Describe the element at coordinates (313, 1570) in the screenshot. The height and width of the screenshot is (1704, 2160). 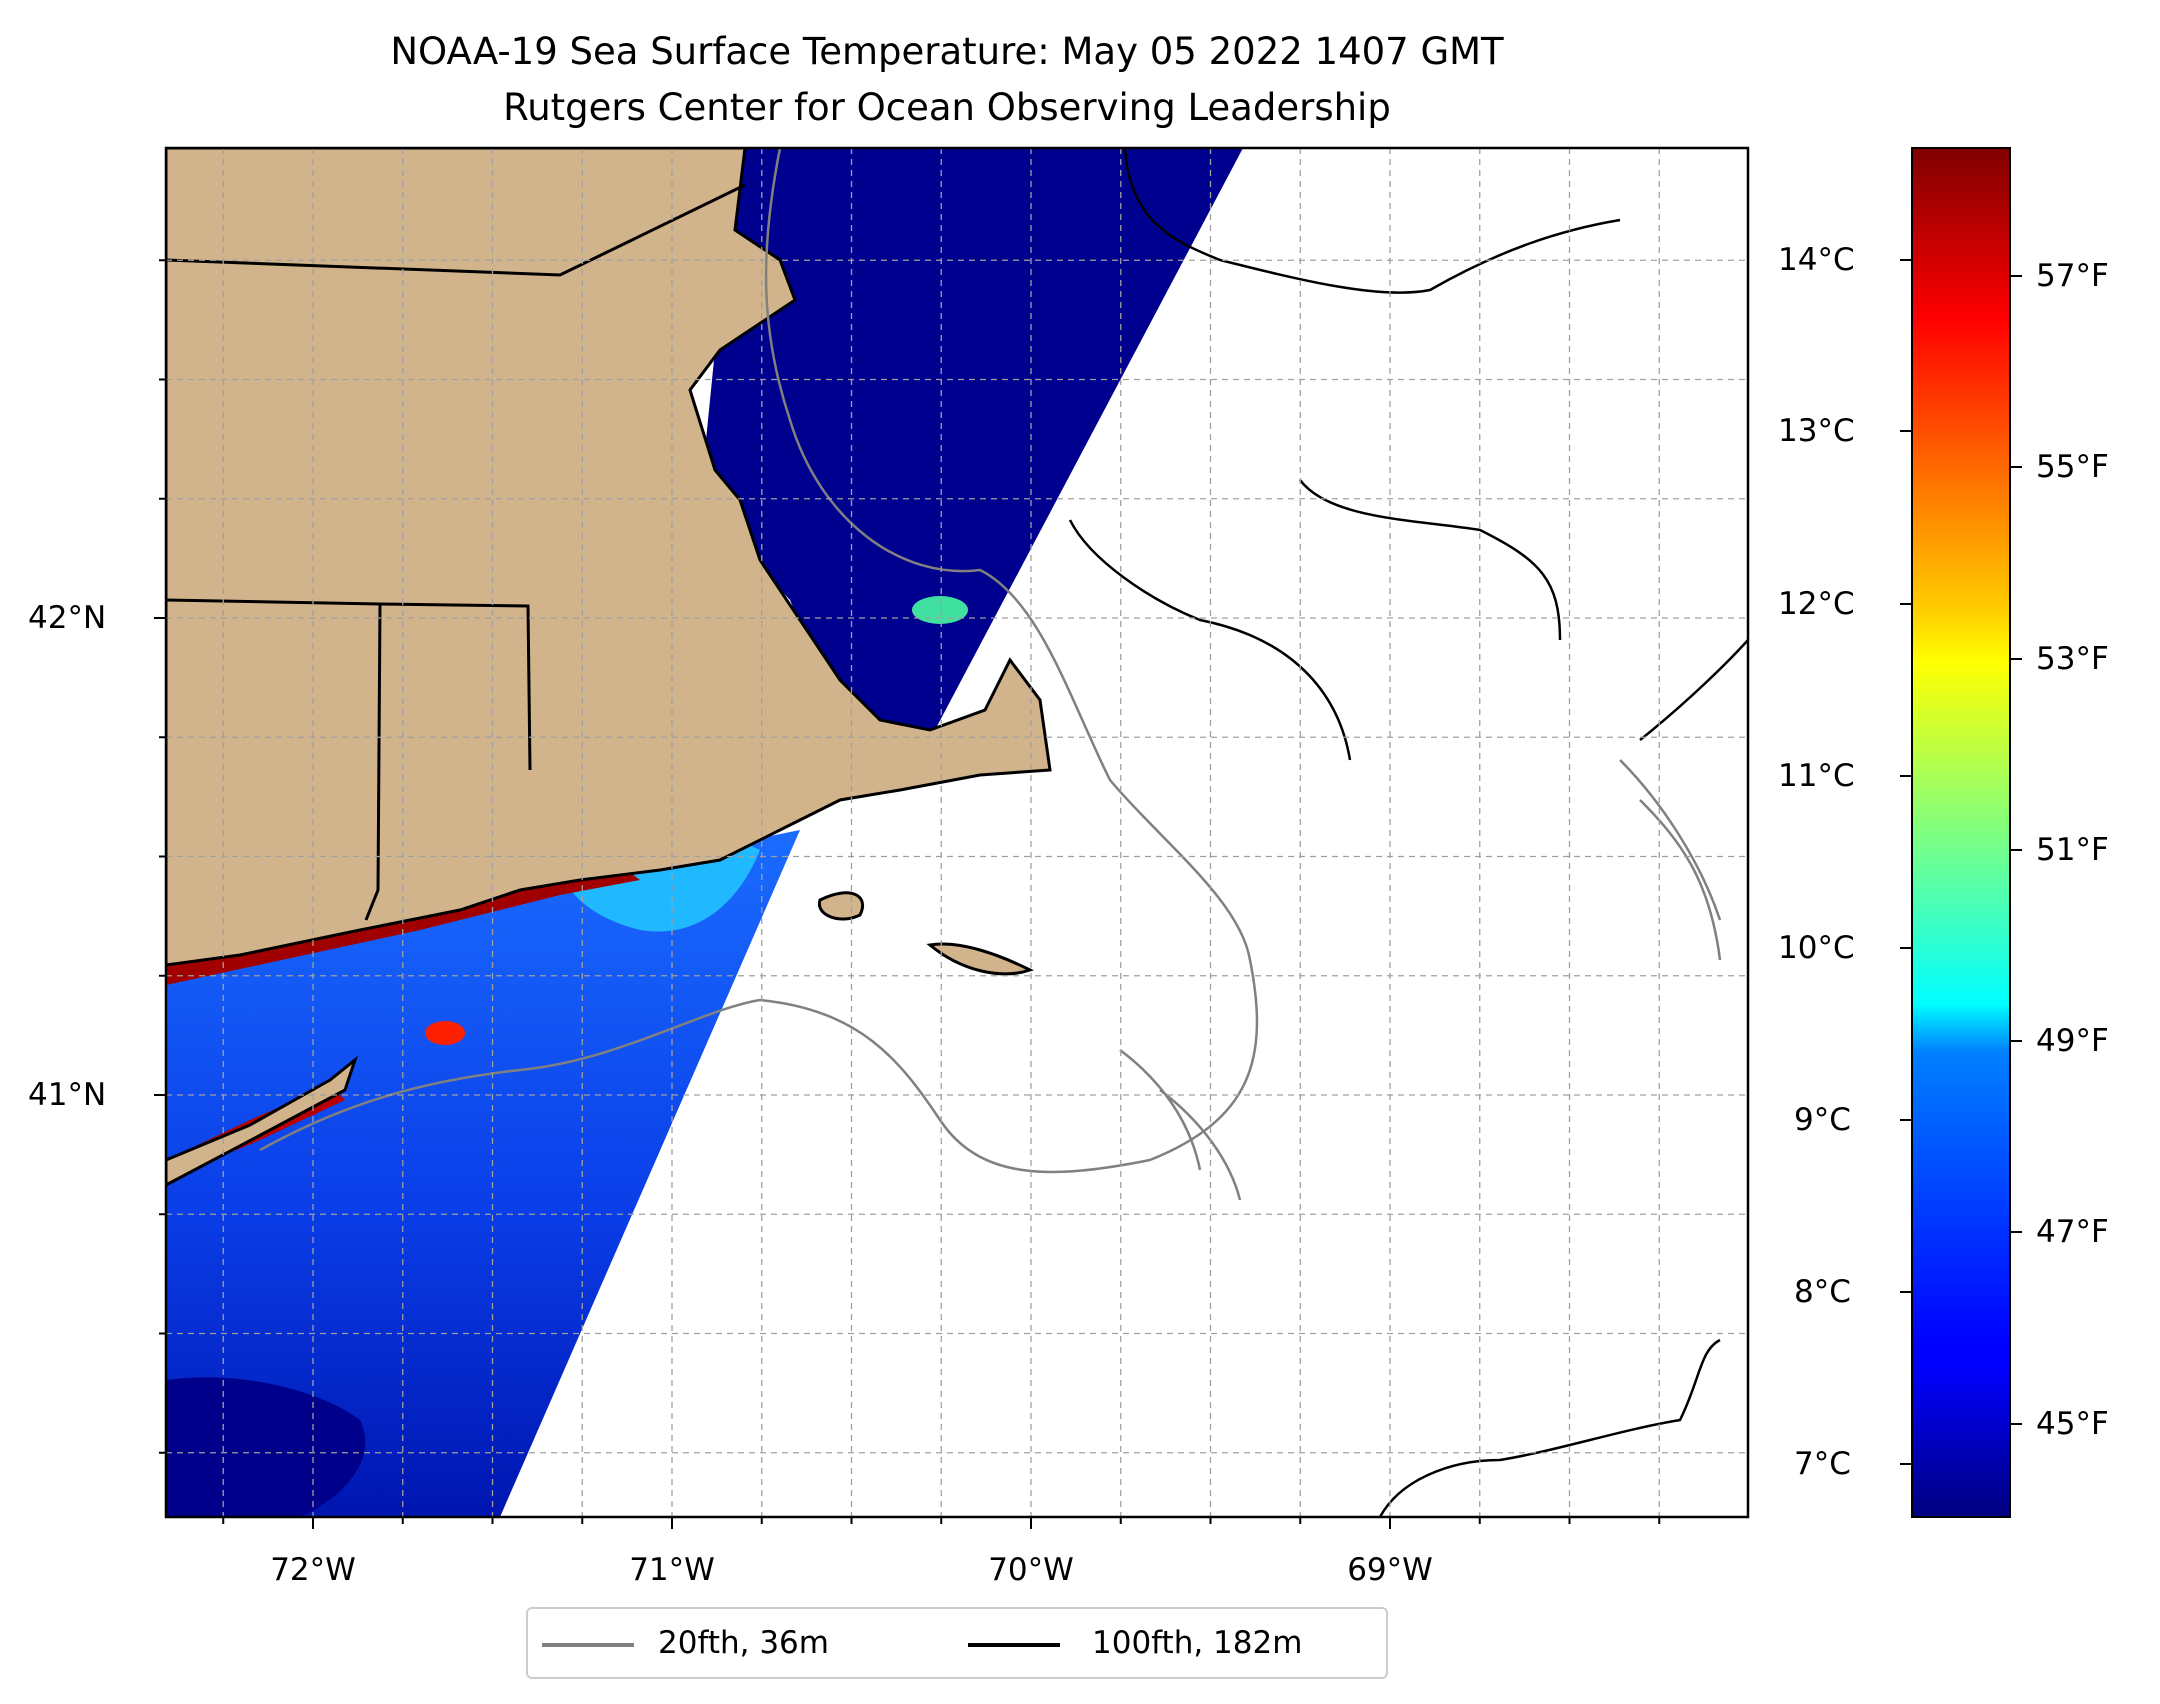
I see `x-tick-label: 72°W` at that location.